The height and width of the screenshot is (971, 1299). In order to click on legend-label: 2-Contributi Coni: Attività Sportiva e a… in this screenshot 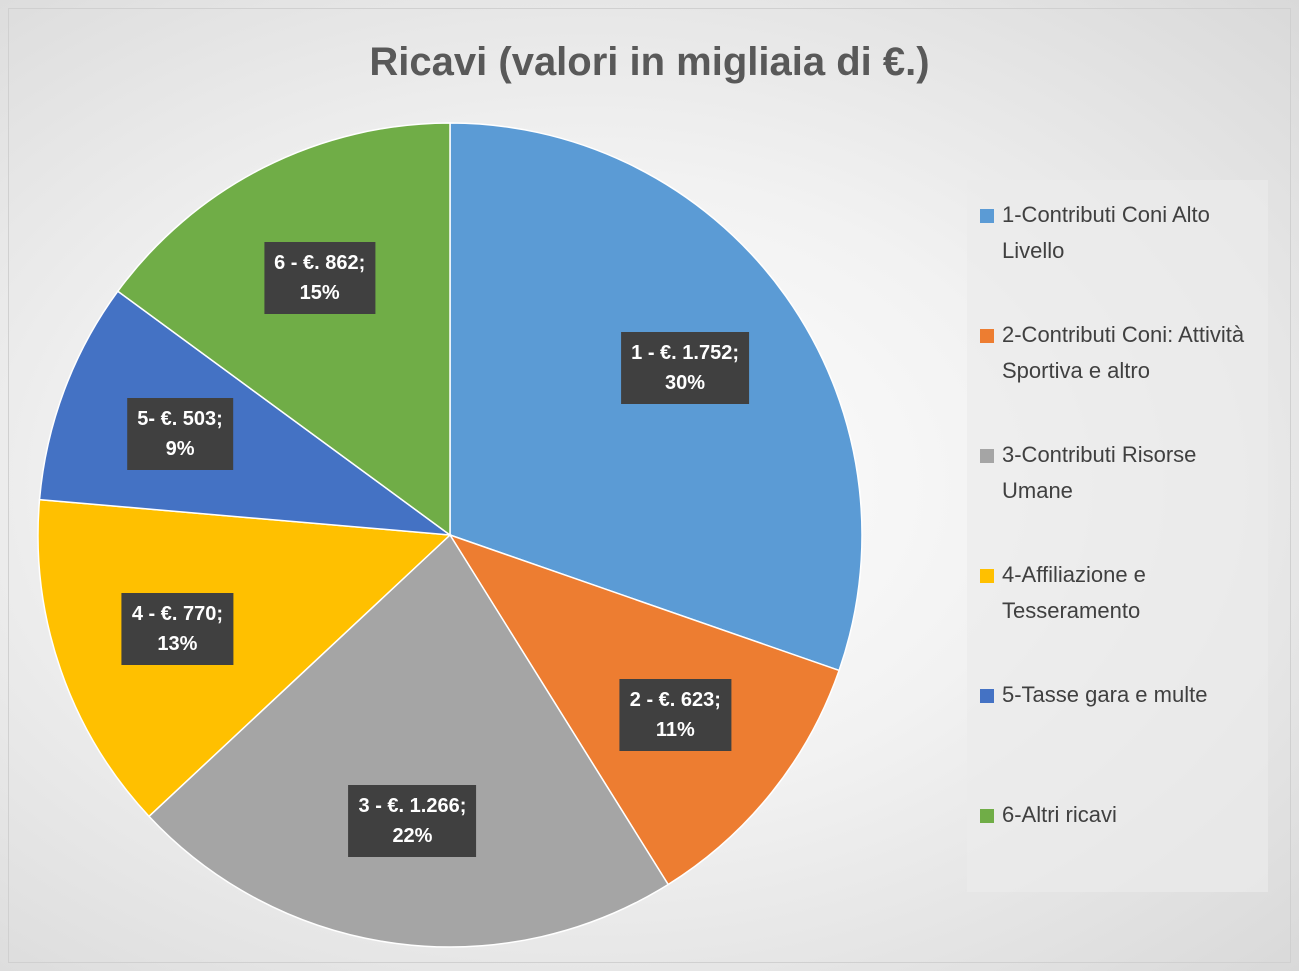, I will do `click(1123, 352)`.